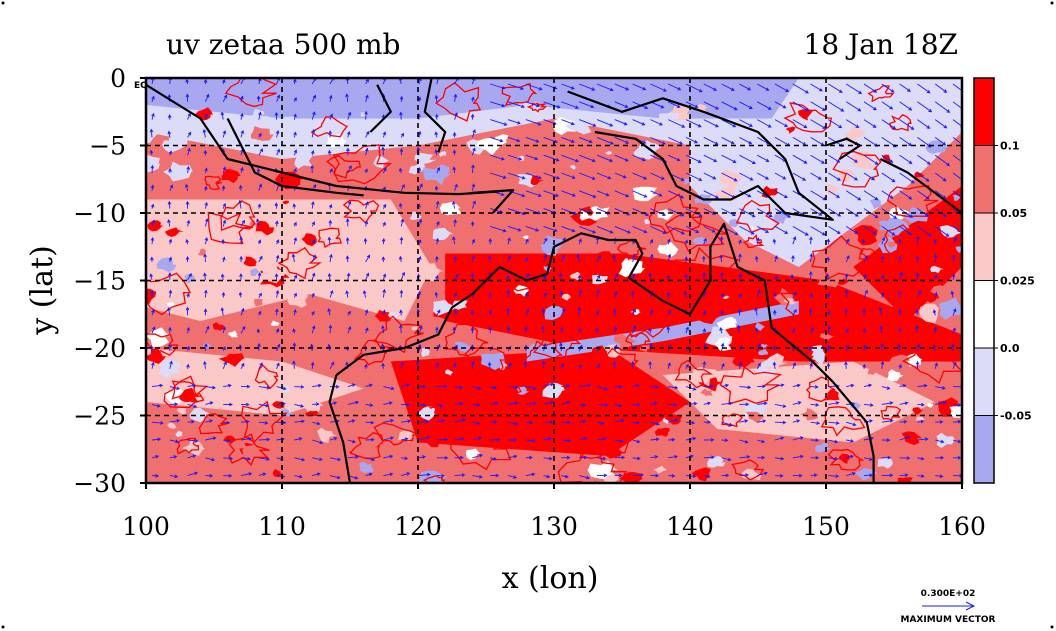 This screenshot has width=1056, height=631. What do you see at coordinates (435, 115) in the screenshot?
I see `coastline-sulawesi` at bounding box center [435, 115].